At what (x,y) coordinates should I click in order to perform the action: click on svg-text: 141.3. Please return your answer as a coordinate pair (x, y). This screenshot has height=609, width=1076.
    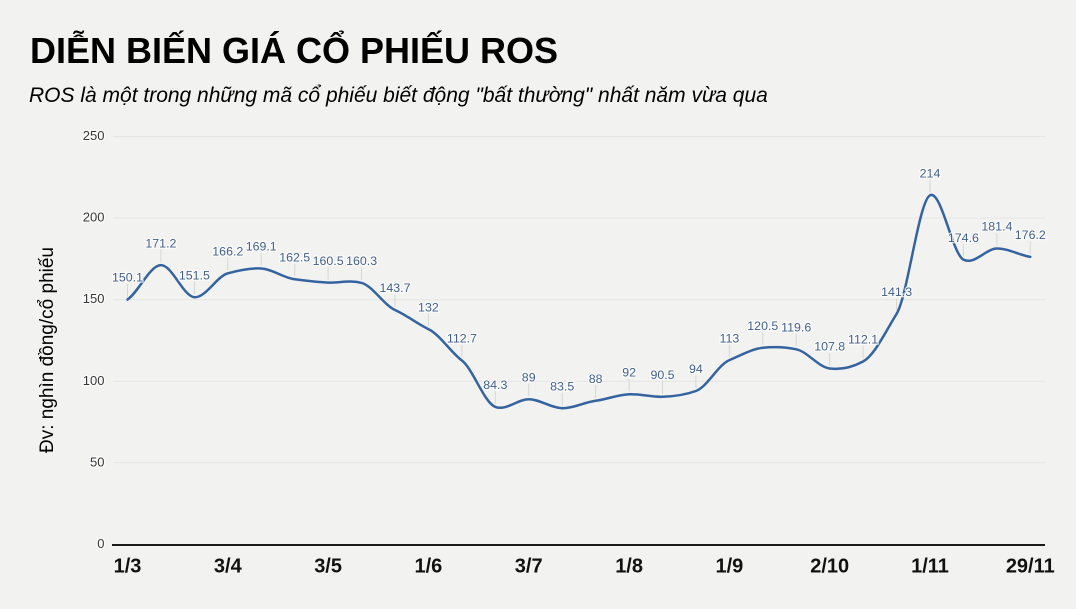
    Looking at the image, I should click on (896, 292).